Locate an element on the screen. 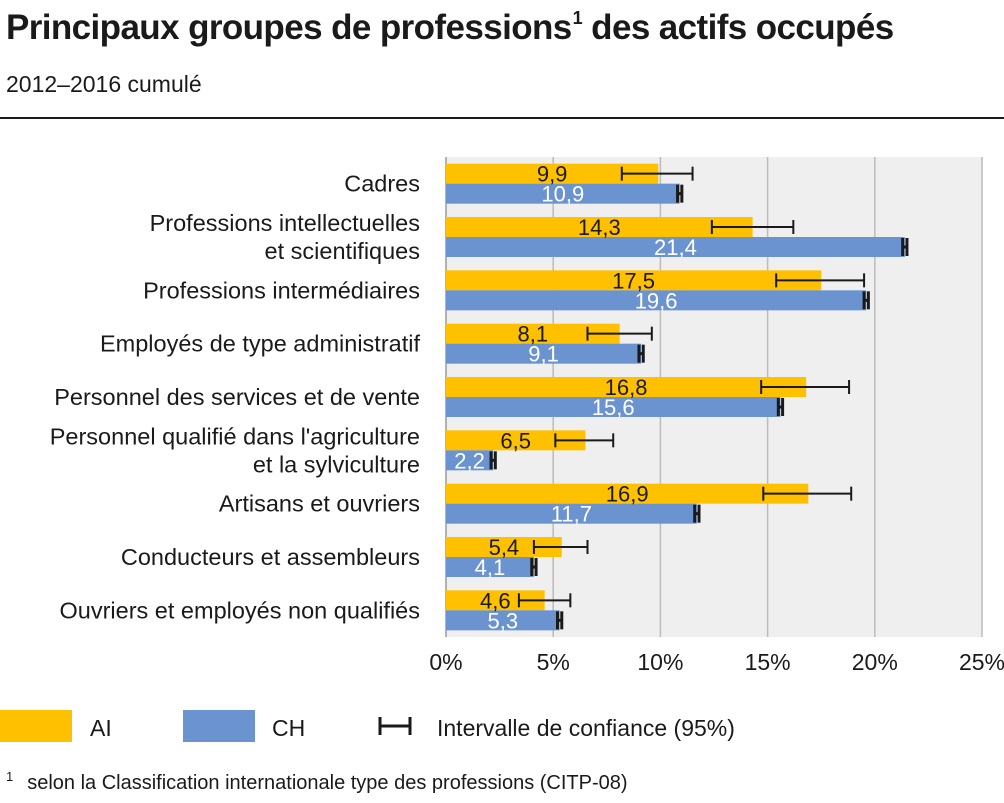 Image resolution: width=1004 pixels, height=803 pixels. data-label-ai: 8,1 is located at coordinates (533, 334).